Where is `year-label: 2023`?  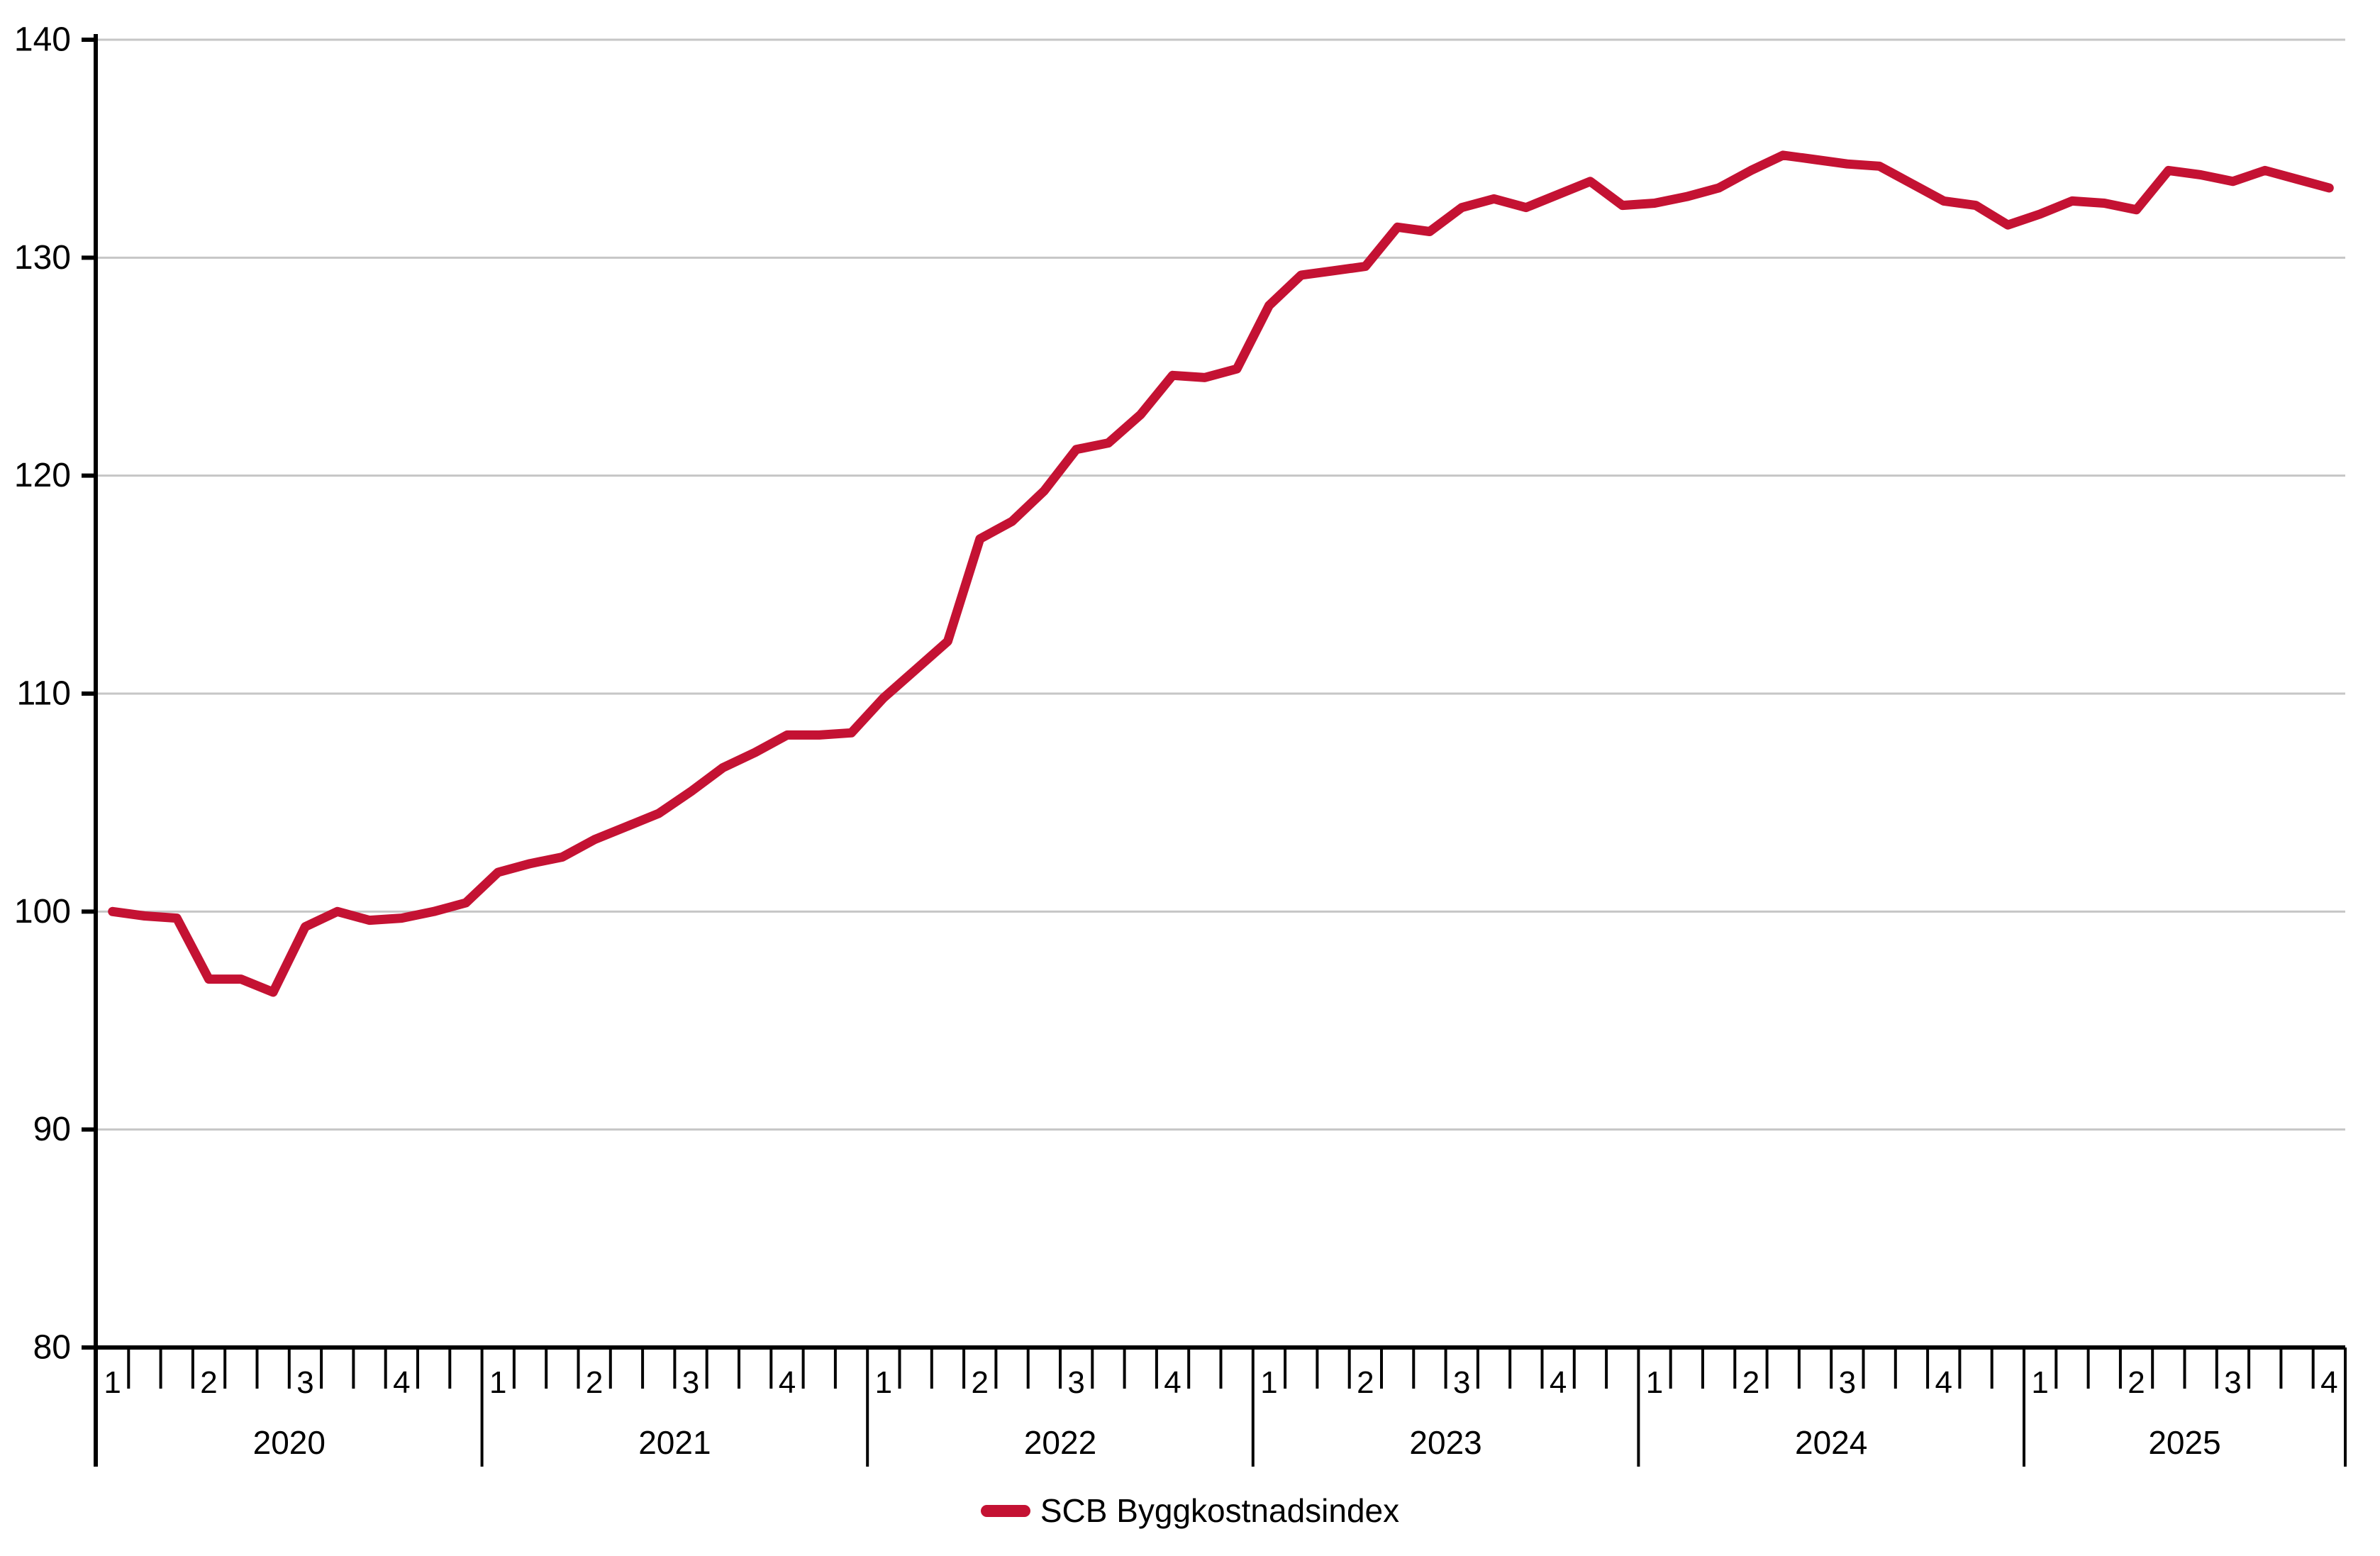 year-label: 2023 is located at coordinates (1445, 1442).